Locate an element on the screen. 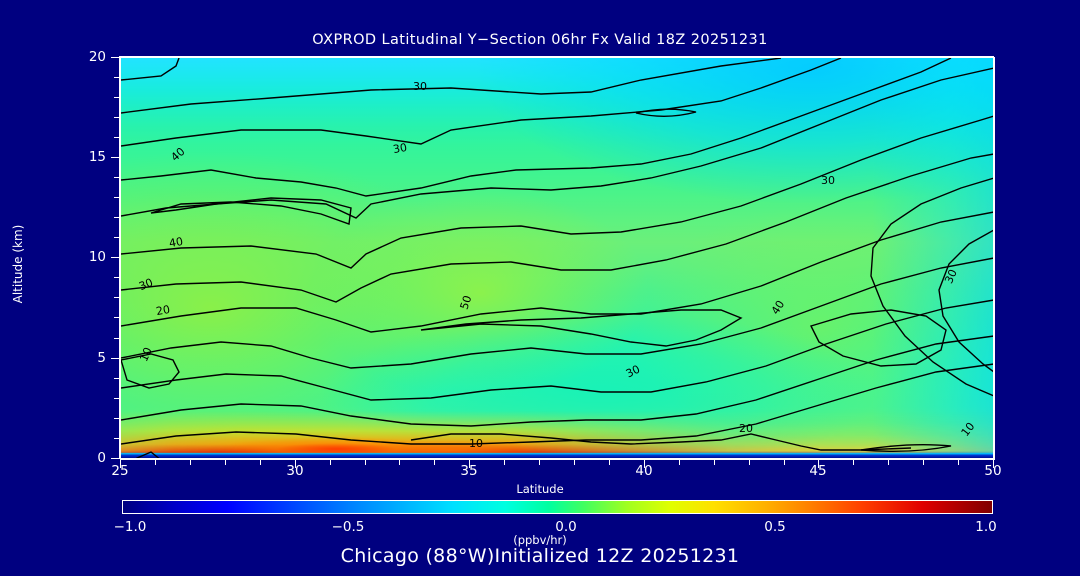  colorbar-tick-label: −1.0 is located at coordinates (130, 527).